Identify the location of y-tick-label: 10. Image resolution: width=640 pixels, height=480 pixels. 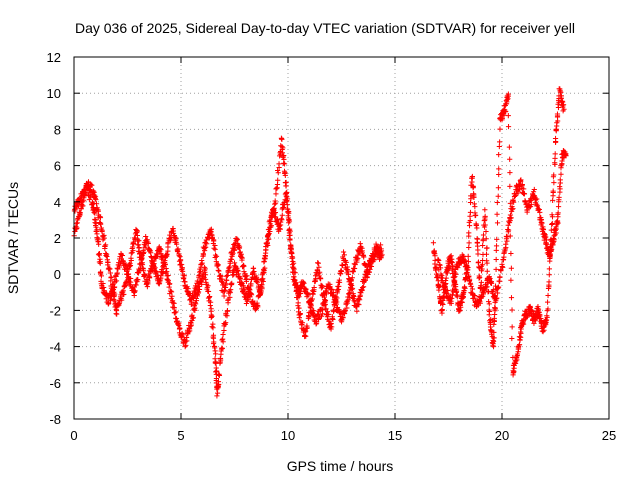
(54, 93).